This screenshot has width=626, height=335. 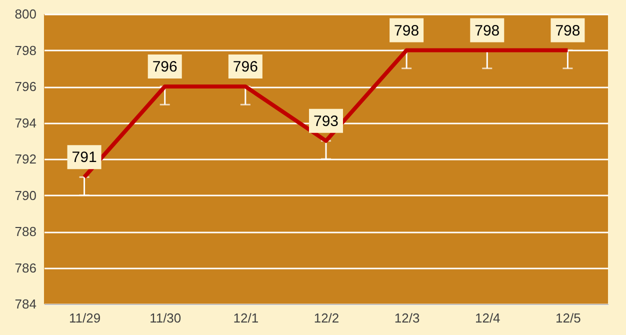 What do you see at coordinates (25, 268) in the screenshot?
I see `y-tick-label: 786` at bounding box center [25, 268].